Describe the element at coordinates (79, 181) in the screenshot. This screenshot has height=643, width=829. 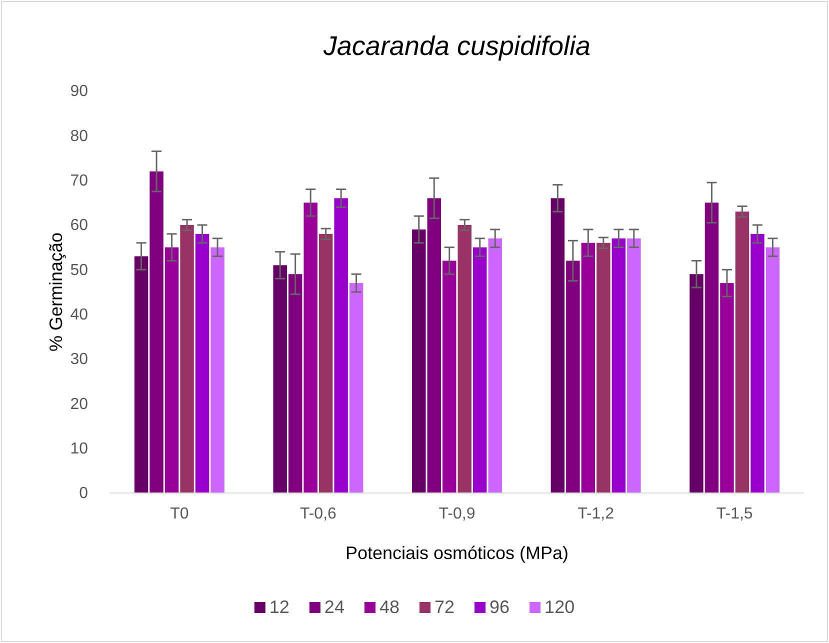
I see `y-tick-label: 70` at that location.